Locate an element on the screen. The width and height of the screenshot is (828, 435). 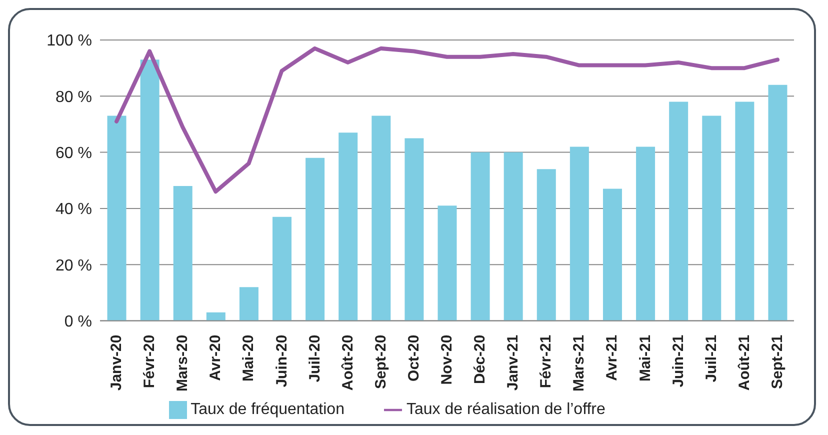
x-tick-label: Juil-20 is located at coordinates (315, 358).